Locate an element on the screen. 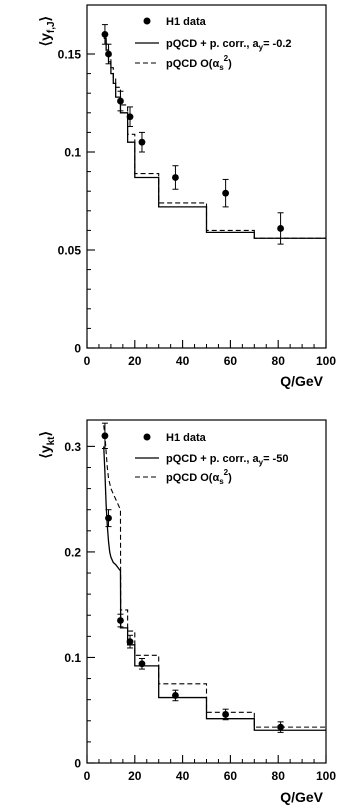 The image size is (339, 812). y-tick-label: 0.2 is located at coordinates (72, 552).